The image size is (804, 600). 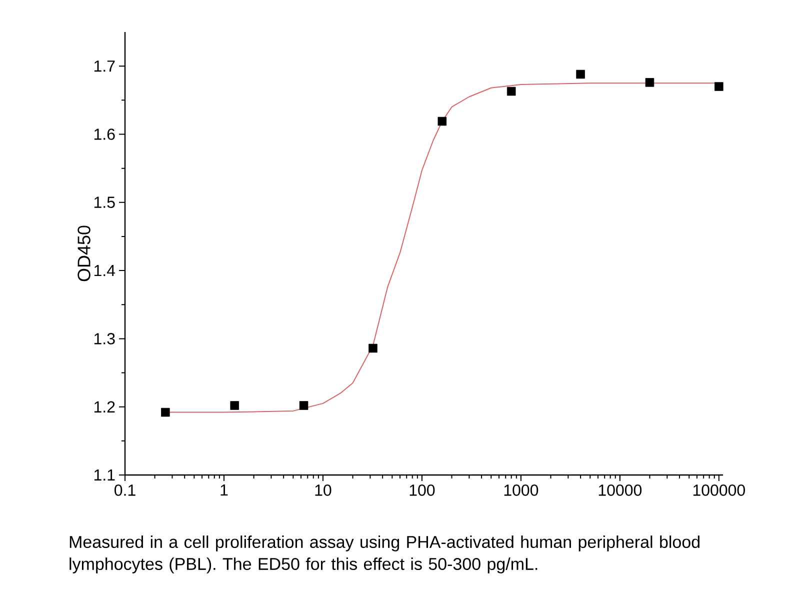 What do you see at coordinates (104, 202) in the screenshot?
I see `y-tick-label: 1.5` at bounding box center [104, 202].